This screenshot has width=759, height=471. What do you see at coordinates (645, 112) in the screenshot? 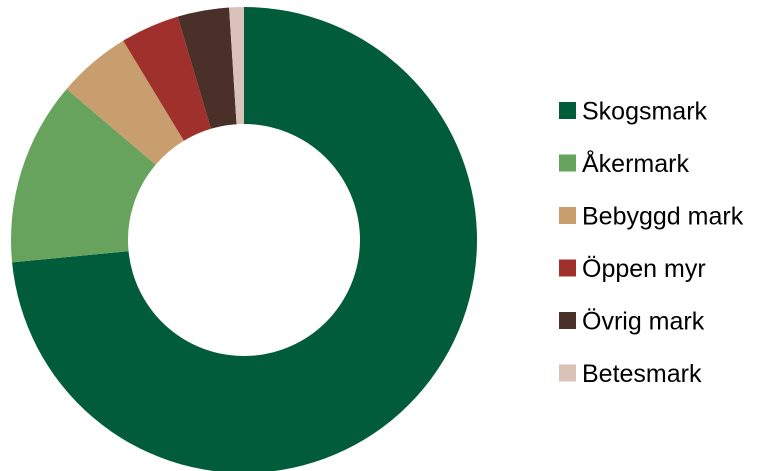
I see `legend-label: Skogsmark` at bounding box center [645, 112].